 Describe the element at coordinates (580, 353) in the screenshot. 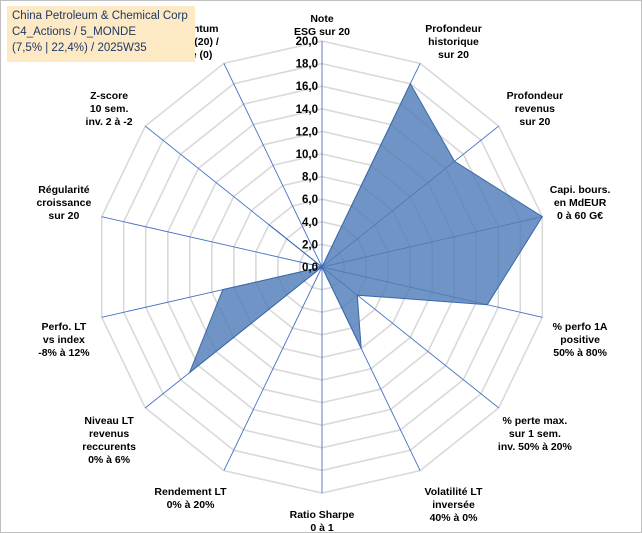

I see `category-label-line: 50% à 80%` at that location.